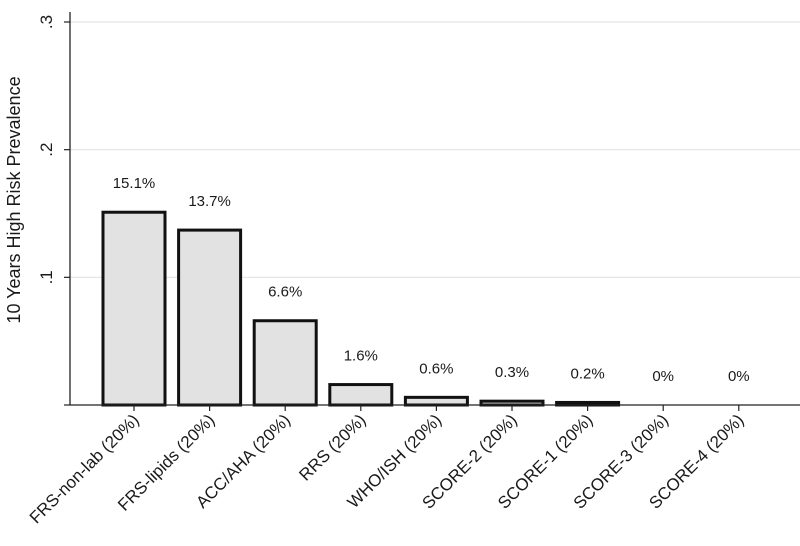  I want to click on data-label-2: 6.6%, so click(285, 292).